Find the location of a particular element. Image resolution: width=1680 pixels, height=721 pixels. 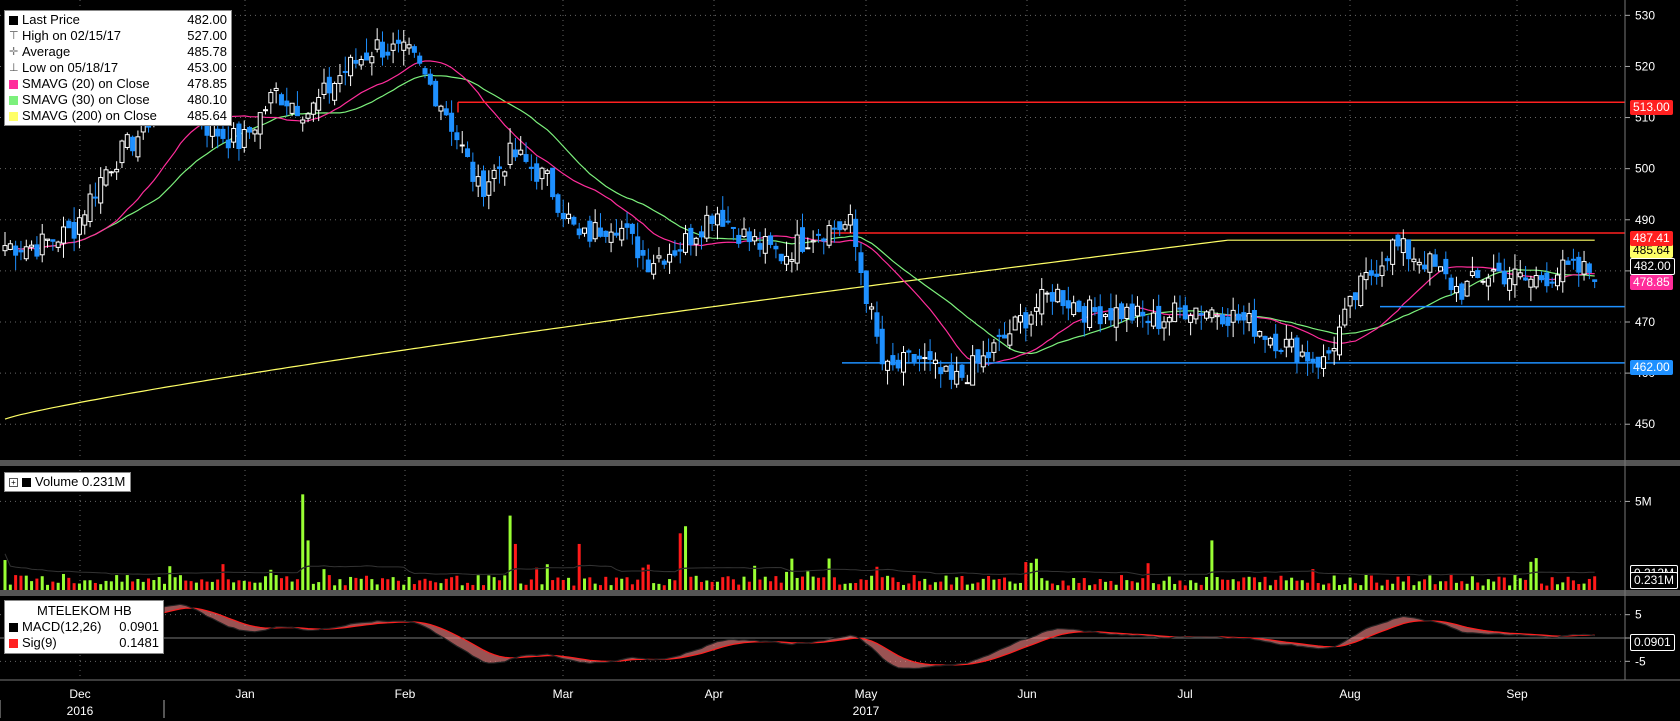

volume-tag: 0.231M is located at coordinates (1654, 580).